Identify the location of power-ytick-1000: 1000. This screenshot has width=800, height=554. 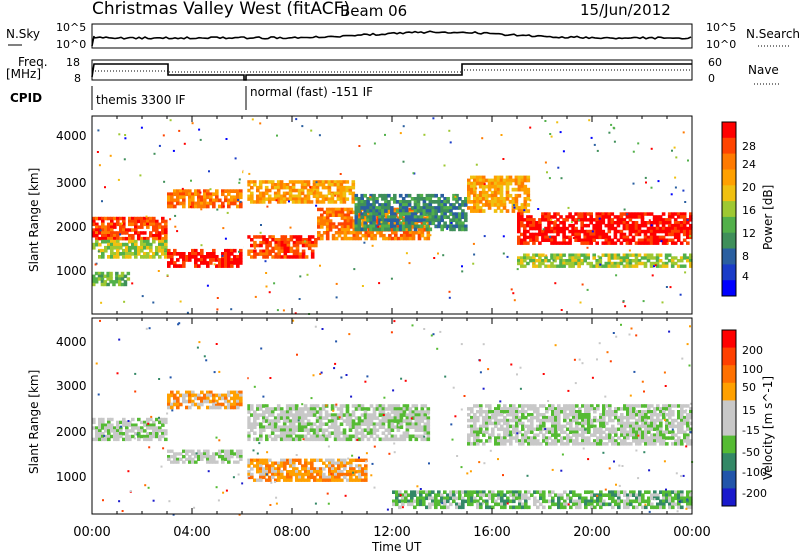
(71, 271).